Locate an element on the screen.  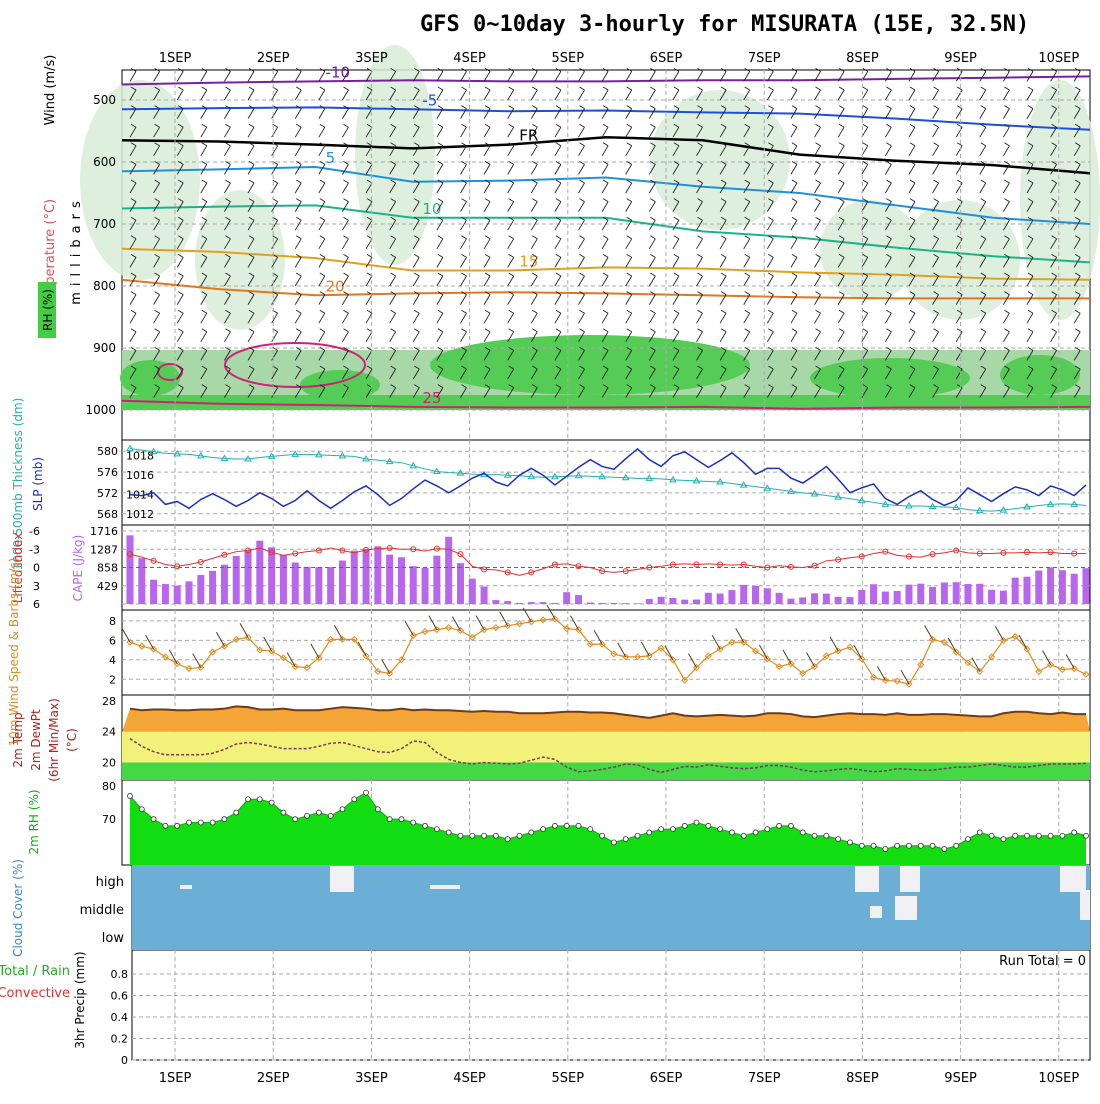
thickness-tick-label: 580 is located at coordinates (107, 451).